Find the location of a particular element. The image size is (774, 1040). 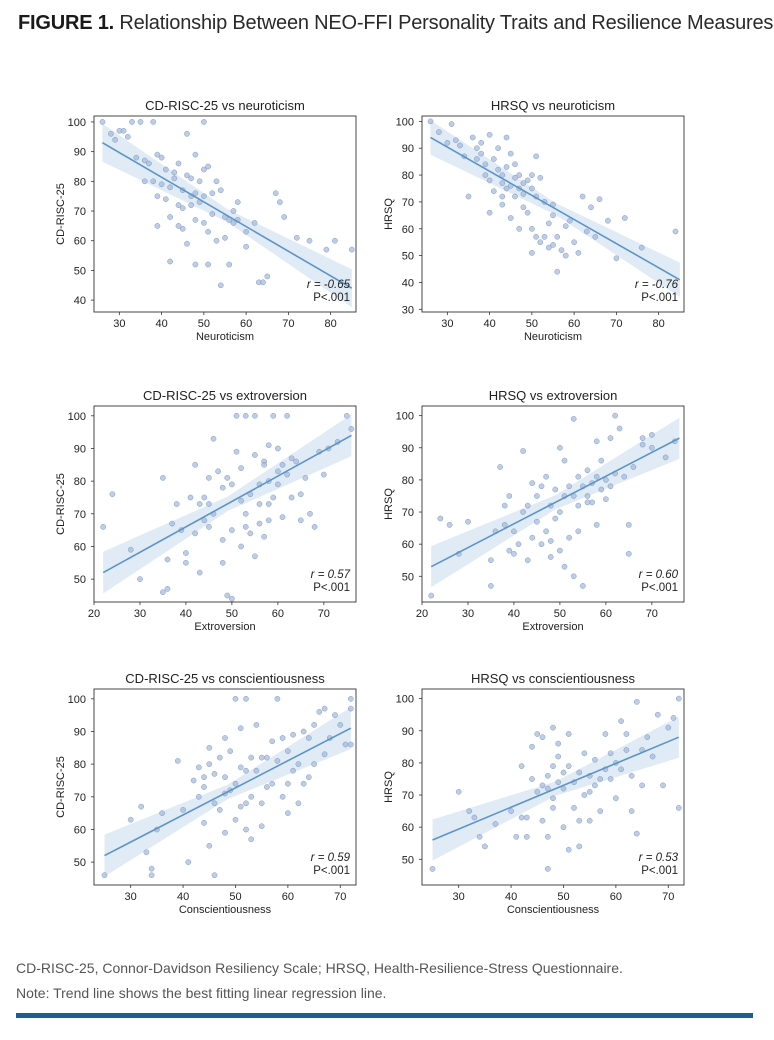

x-tick-label: 60 is located at coordinates (574, 324).